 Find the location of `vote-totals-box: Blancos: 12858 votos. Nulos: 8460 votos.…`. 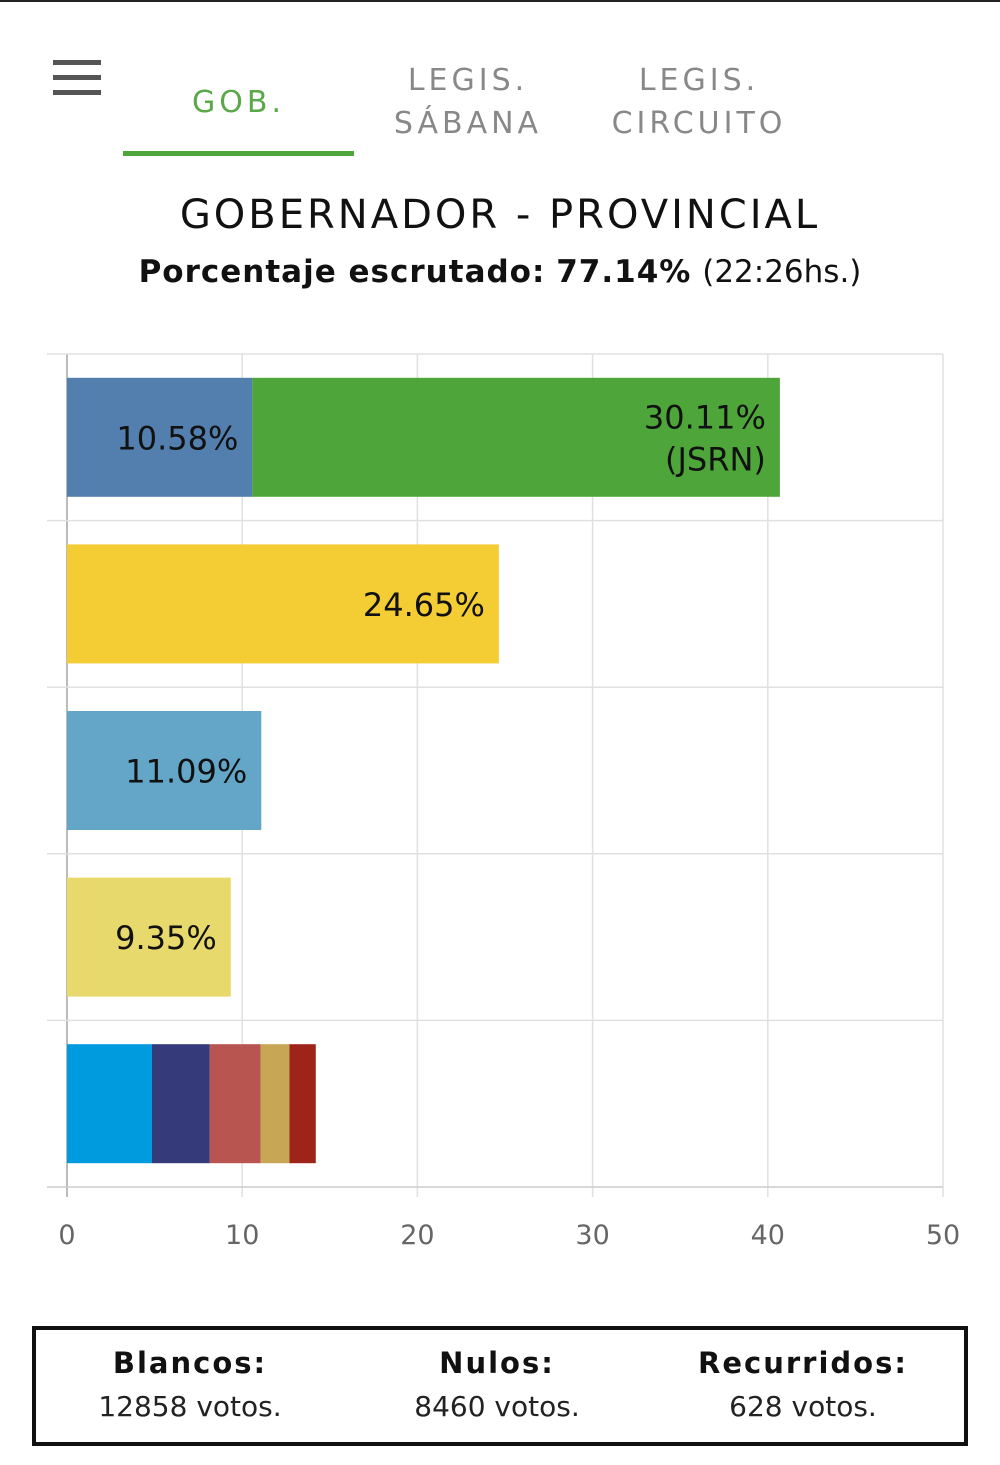

vote-totals-box: Blancos: 12858 votos. Nulos: 8460 votos.… is located at coordinates (500, 1386).